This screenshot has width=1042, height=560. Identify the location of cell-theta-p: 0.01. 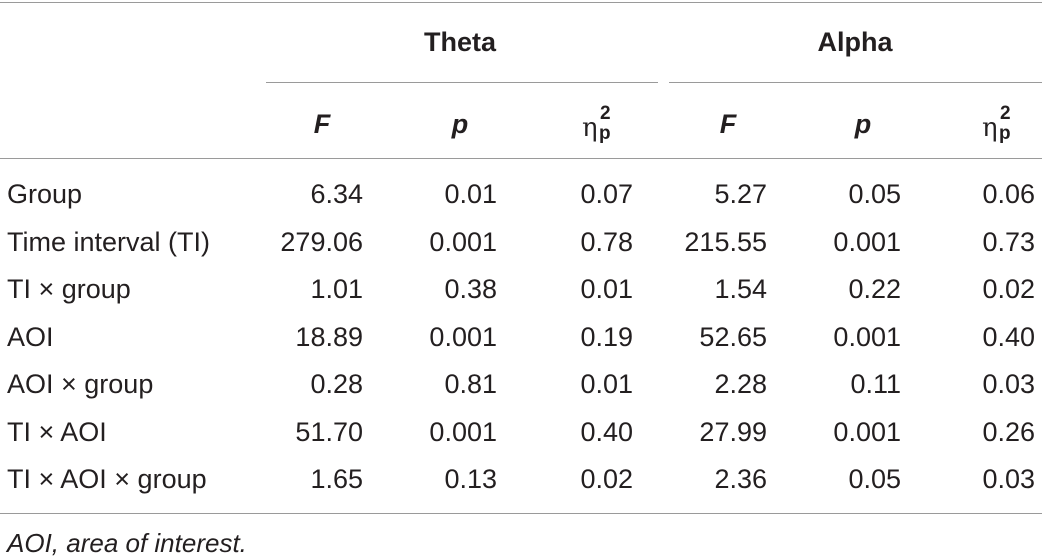
(470, 194).